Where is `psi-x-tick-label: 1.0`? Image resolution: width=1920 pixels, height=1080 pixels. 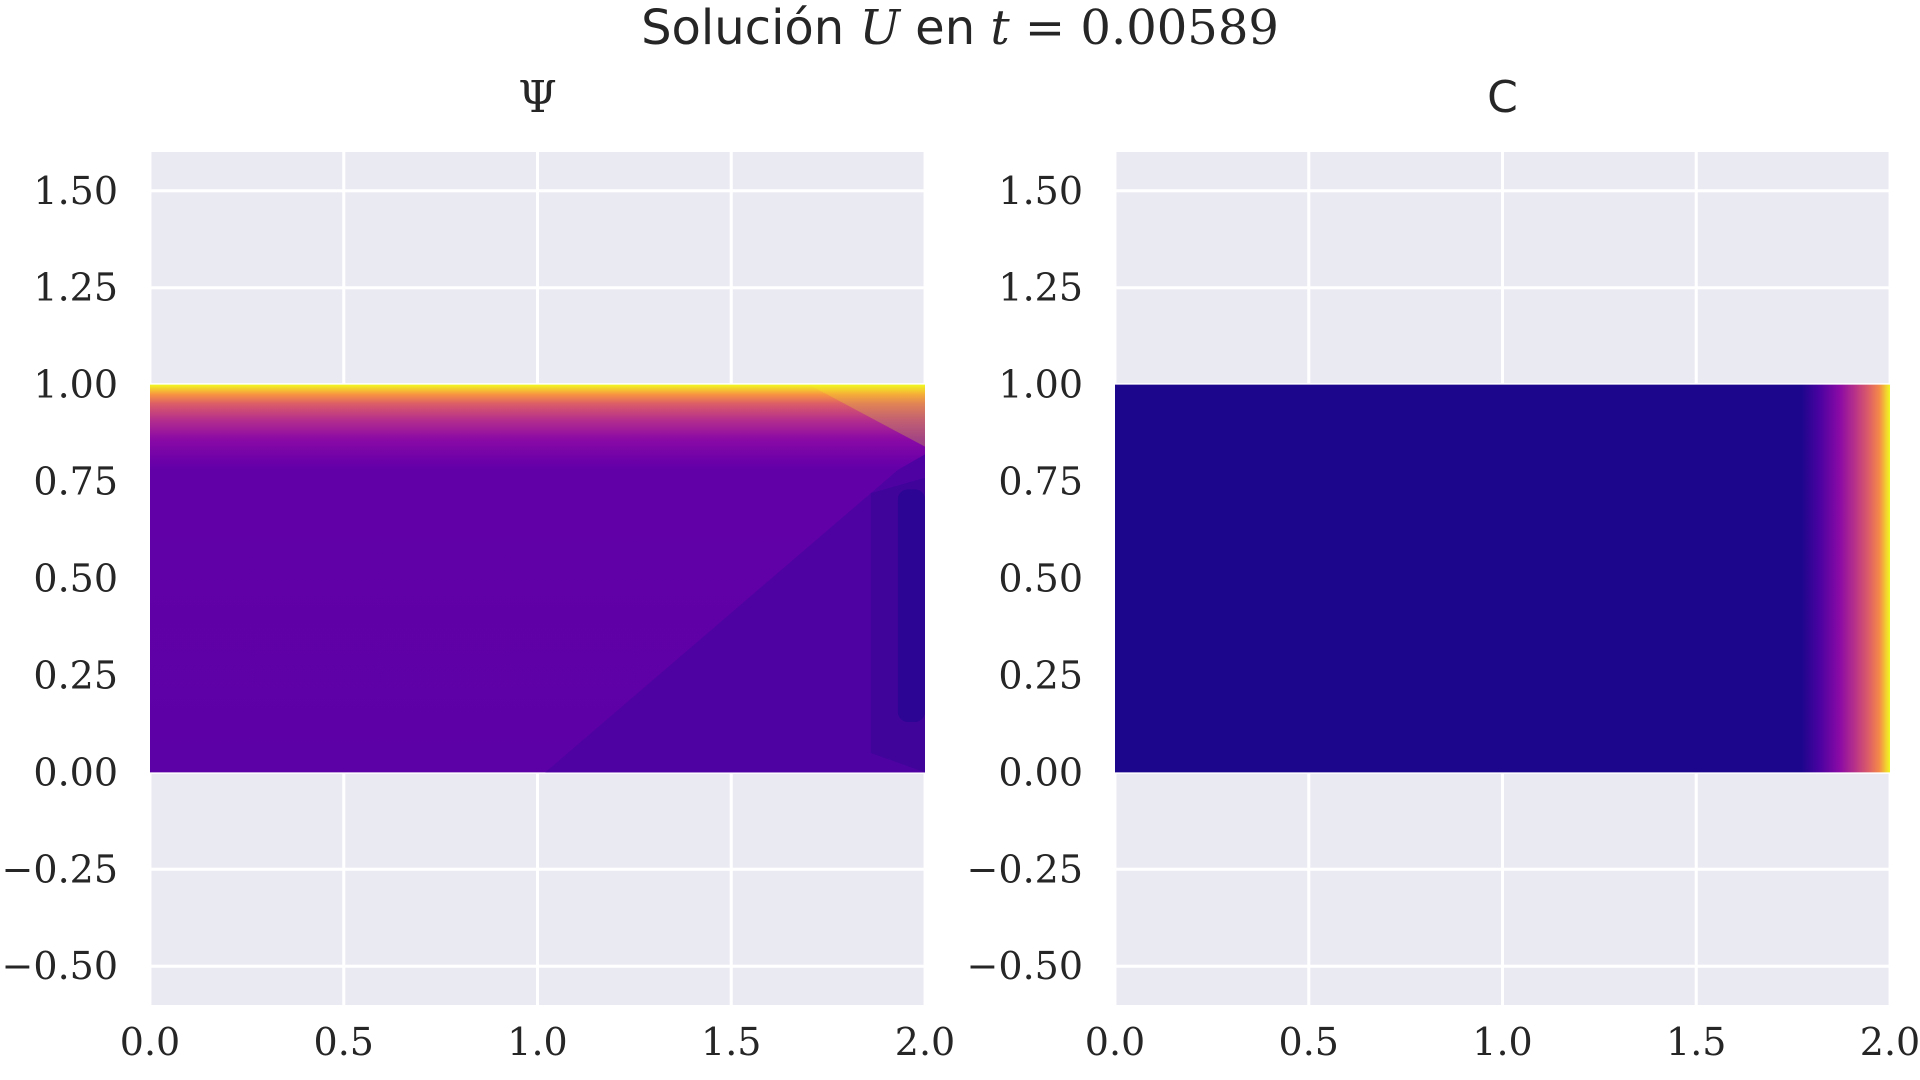
psi-x-tick-label: 1.0 is located at coordinates (537, 1042).